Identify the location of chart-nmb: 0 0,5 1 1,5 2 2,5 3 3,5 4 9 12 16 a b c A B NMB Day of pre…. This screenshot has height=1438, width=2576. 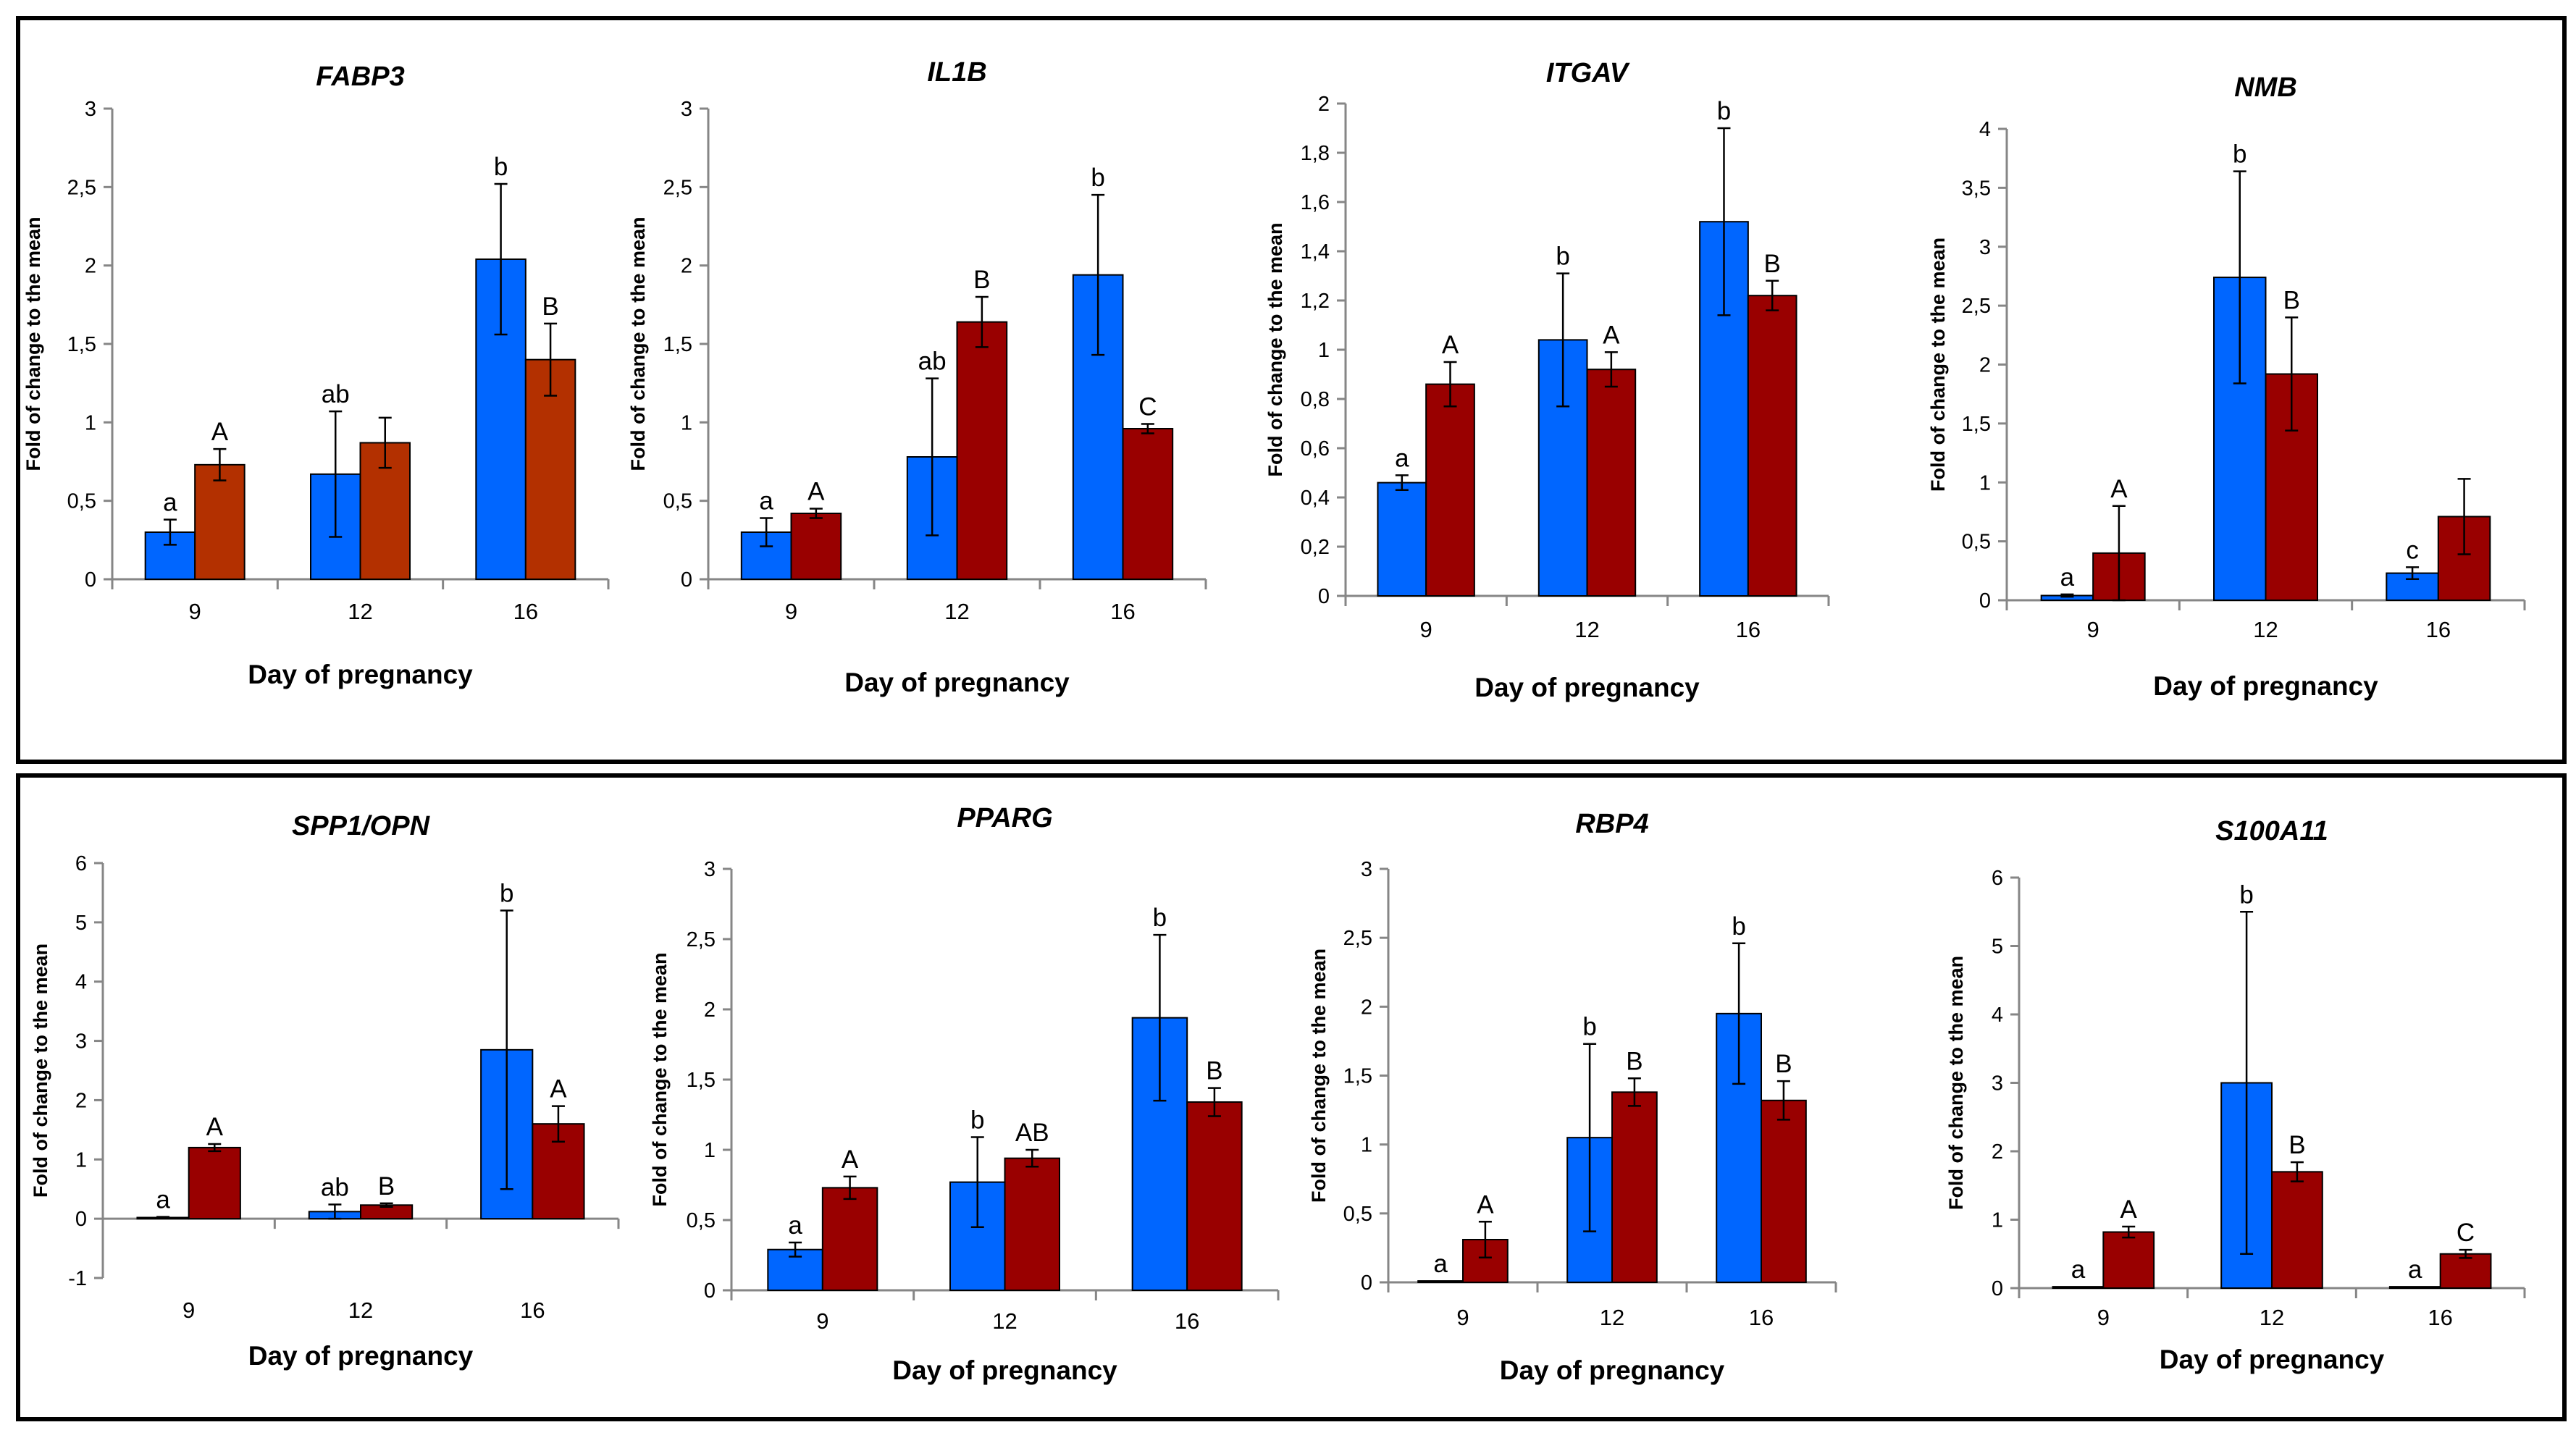
(2226, 386).